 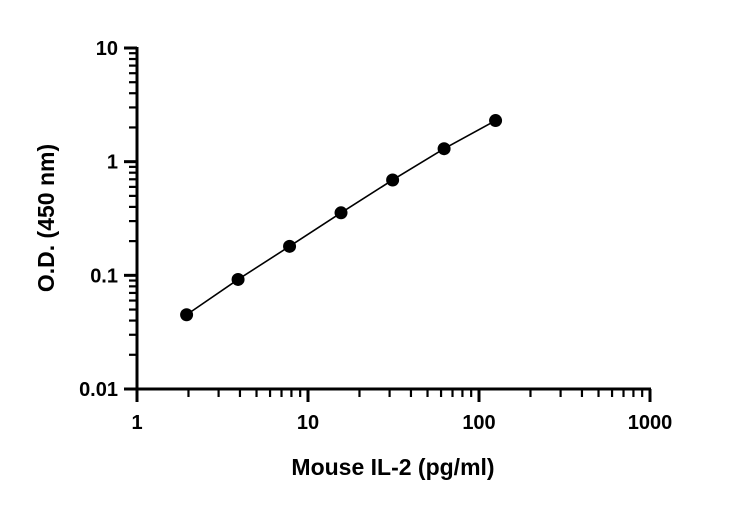 What do you see at coordinates (650, 423) in the screenshot?
I see `x-tick-label: 1000` at bounding box center [650, 423].